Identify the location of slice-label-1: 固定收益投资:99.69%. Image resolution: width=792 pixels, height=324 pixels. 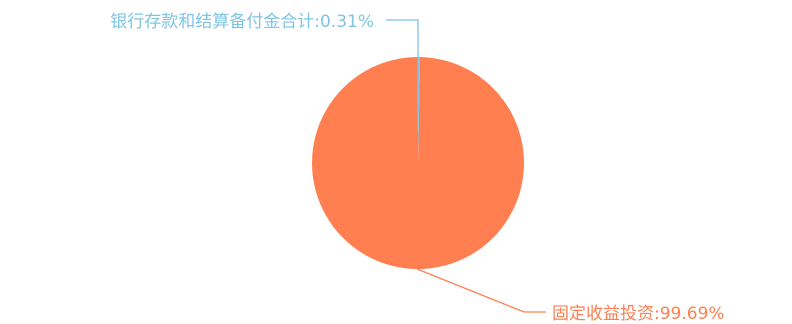
(638, 314).